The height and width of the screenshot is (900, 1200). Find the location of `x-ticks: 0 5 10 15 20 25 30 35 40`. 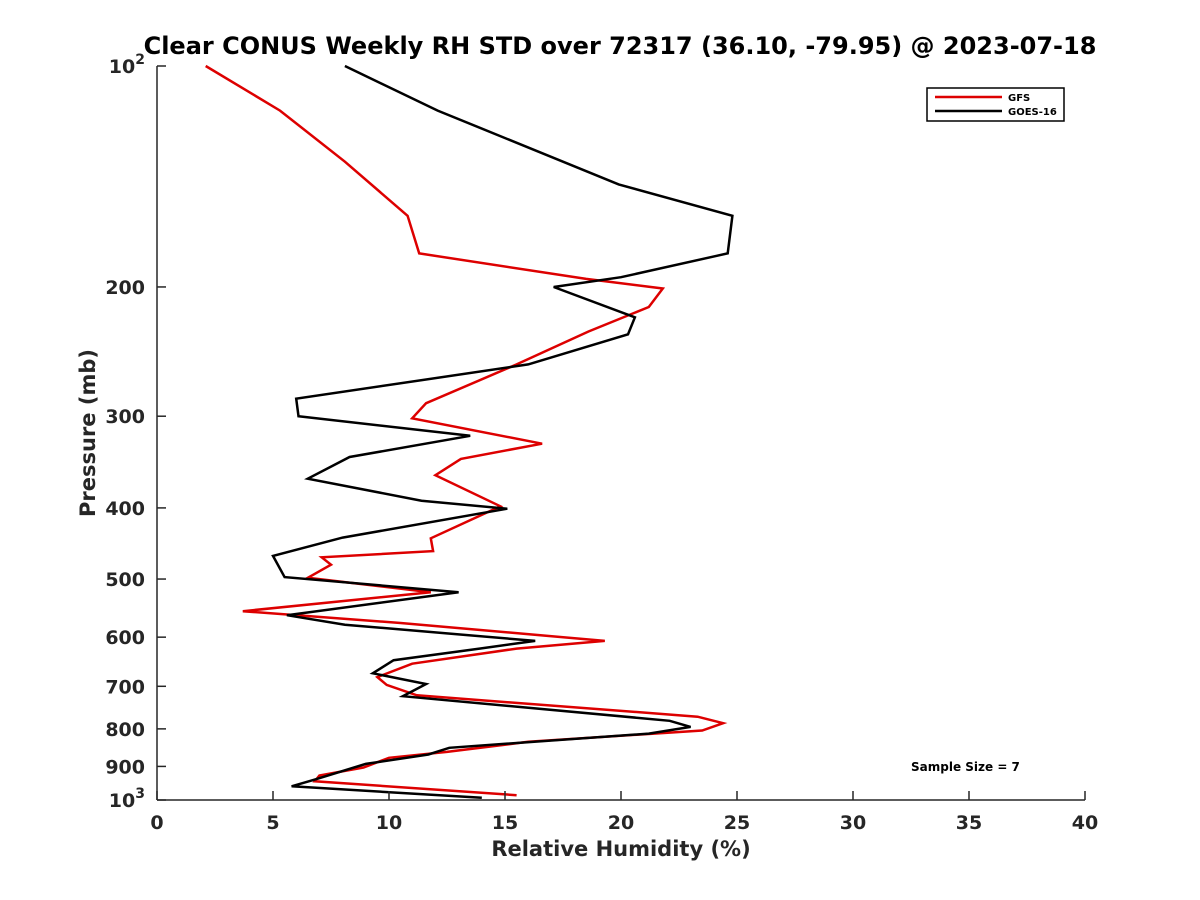

x-ticks: 0 5 10 15 20 25 30 35 40 is located at coordinates (624, 812).